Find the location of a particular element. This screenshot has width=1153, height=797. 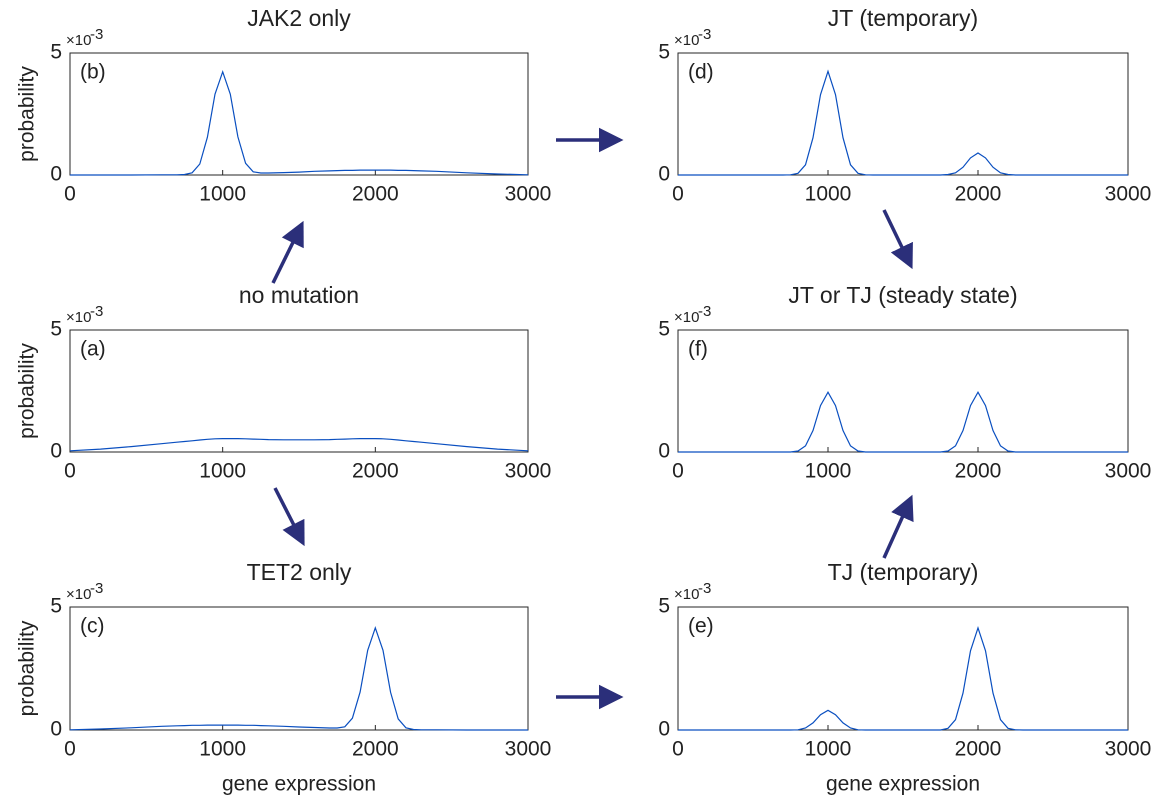

subplot: JT (temporary) (d) ×10-3 0 1000 2000 3000 0 5 is located at coordinates (904, 105).